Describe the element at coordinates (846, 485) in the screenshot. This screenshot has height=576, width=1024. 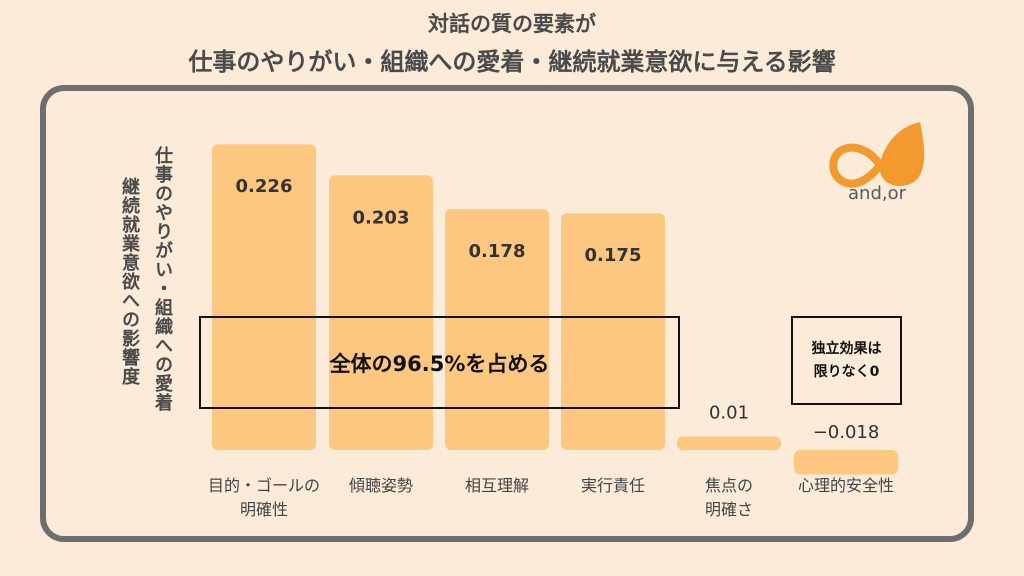
I see `category-label-5: 心理的安全性` at that location.